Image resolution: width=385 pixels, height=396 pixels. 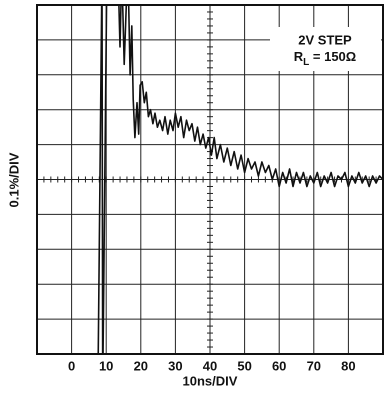 What do you see at coordinates (141, 365) in the screenshot?
I see `x-tick-label: 20` at bounding box center [141, 365].